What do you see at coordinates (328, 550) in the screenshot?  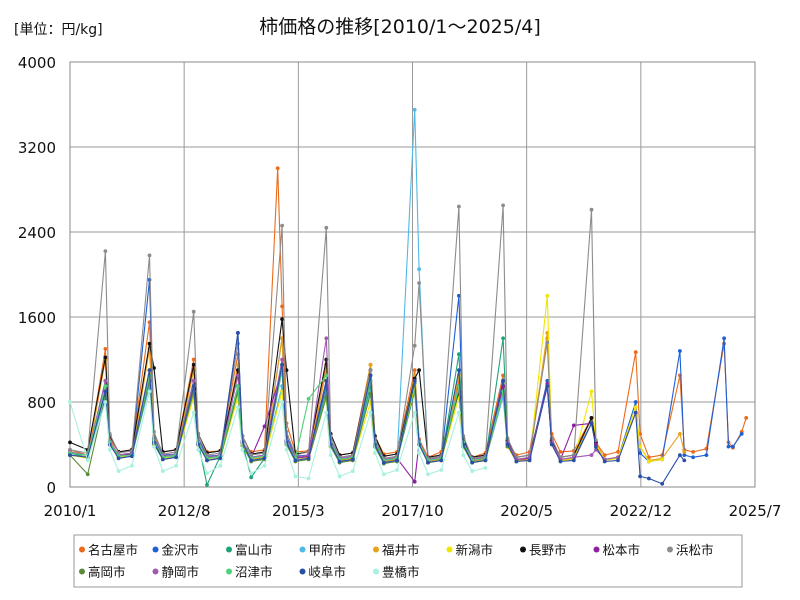 I see `legend-label: 甲府市` at bounding box center [328, 550].